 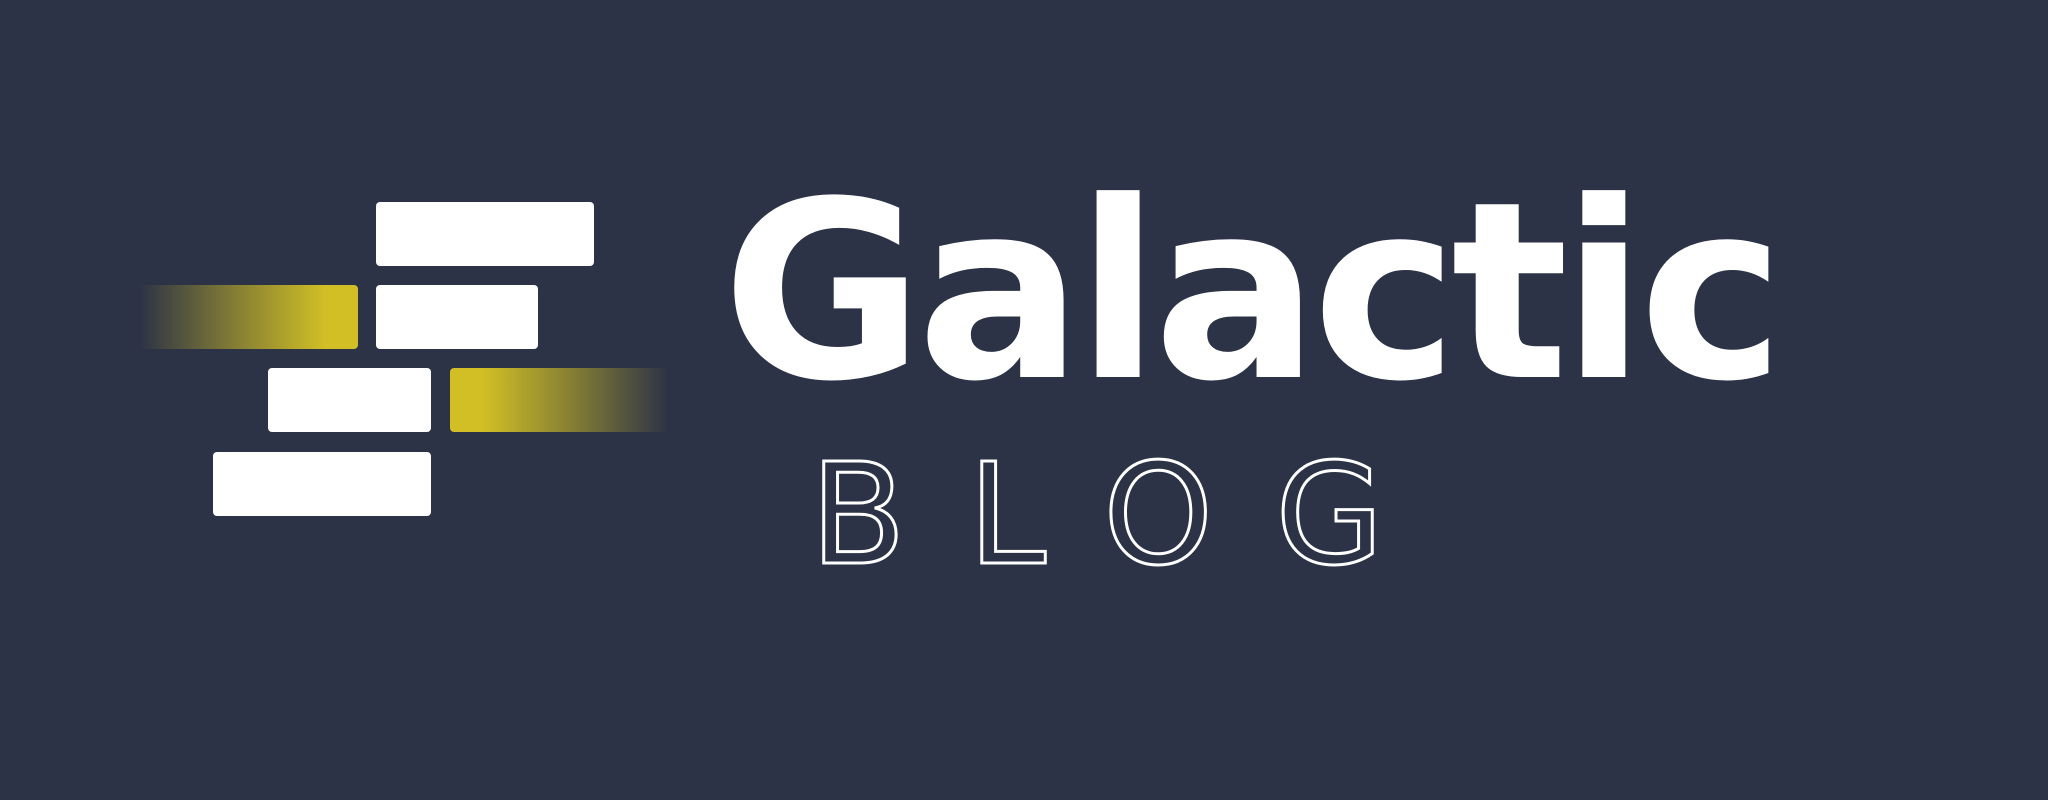 What do you see at coordinates (559, 400) in the screenshot?
I see `logo-bar-yellow-right` at bounding box center [559, 400].